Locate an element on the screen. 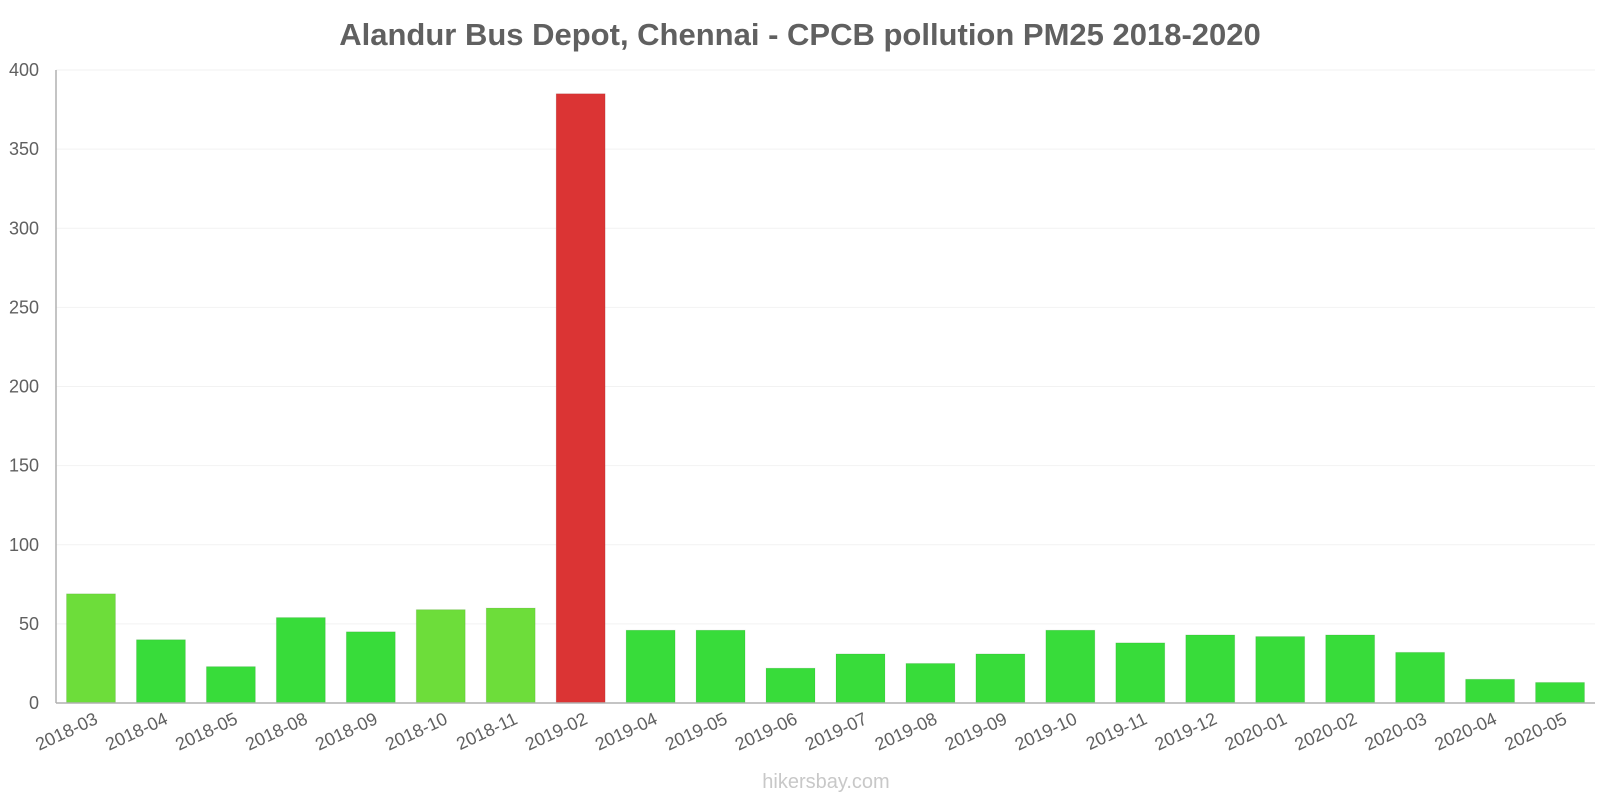 This screenshot has width=1600, height=800. y-tick-label: 200 is located at coordinates (24, 387).